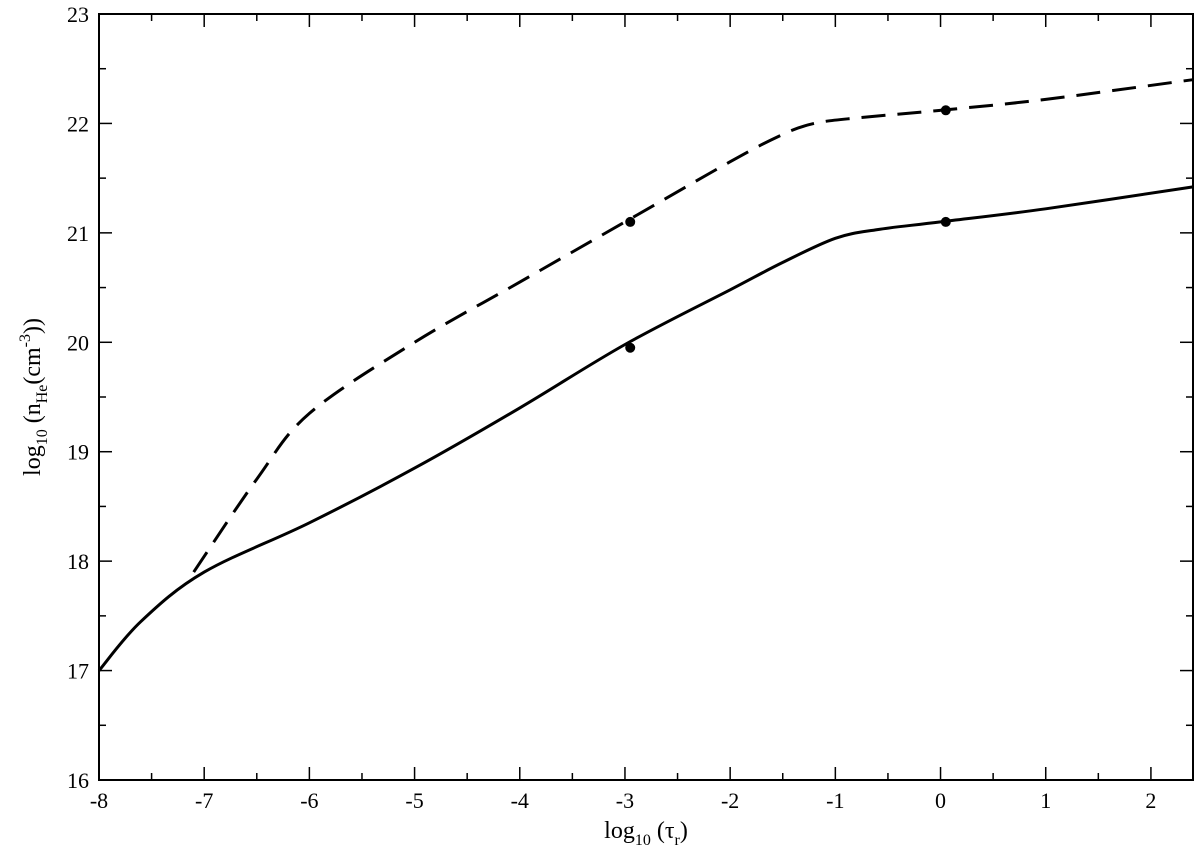 The width and height of the screenshot is (1200, 860). I want to click on x-tick-label: 1, so click(1045, 800).